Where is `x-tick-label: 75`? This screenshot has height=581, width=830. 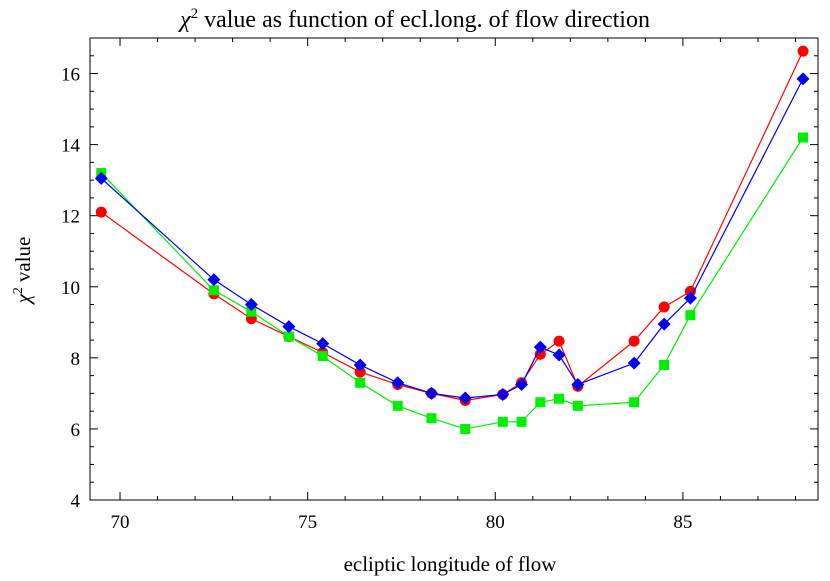
x-tick-label: 75 is located at coordinates (307, 522).